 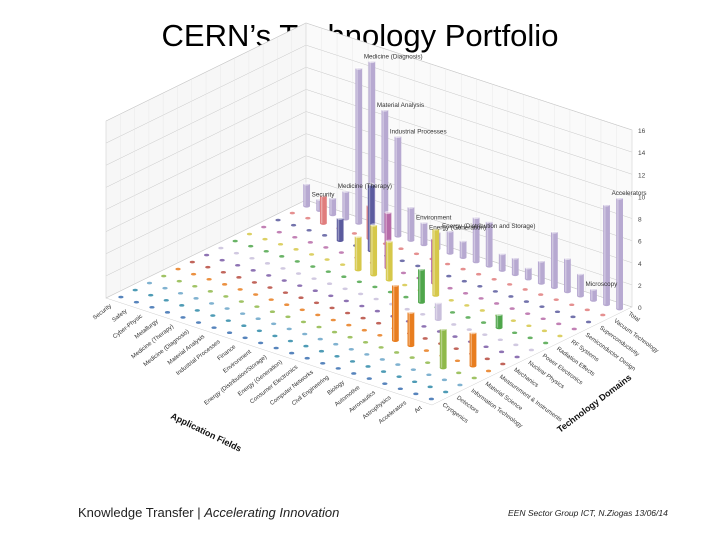 What do you see at coordinates (634, 317) in the screenshot?
I see `technology-domain-label: Total` at bounding box center [634, 317].